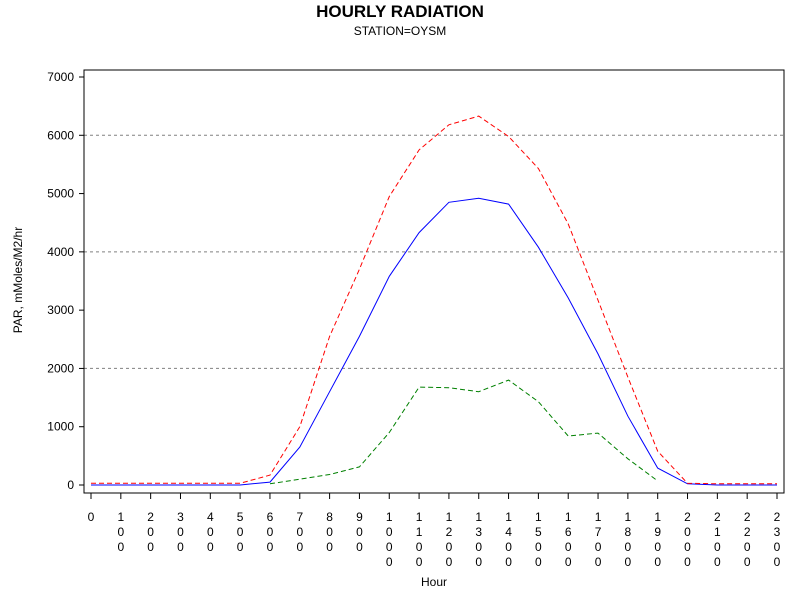  I want to click on y-axis-label: PAR, mMoles/M2/hr, so click(18, 280).